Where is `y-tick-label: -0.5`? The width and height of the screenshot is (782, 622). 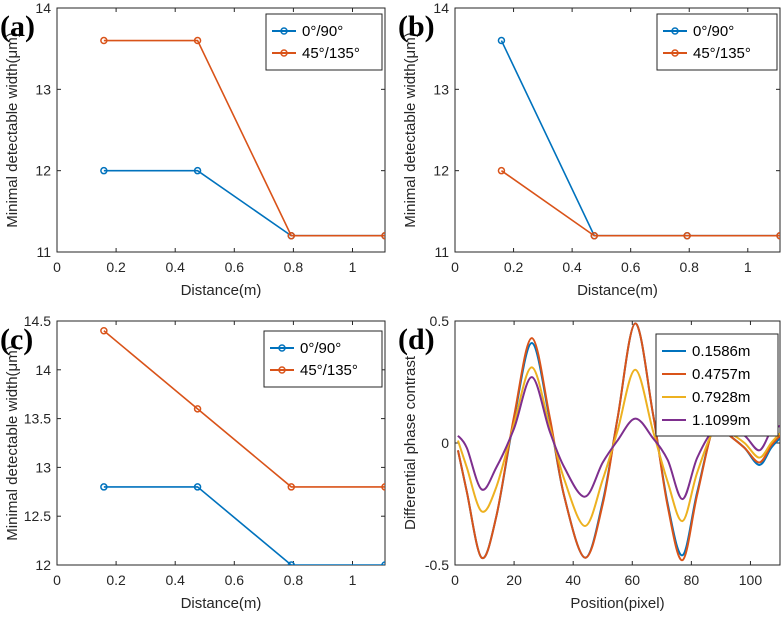 y-tick-label: -0.5 is located at coordinates (437, 565).